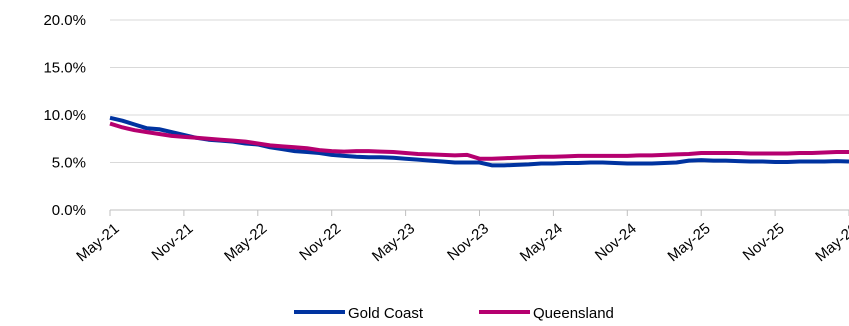 Image resolution: width=849 pixels, height=326 pixels. I want to click on series-lines, so click(479, 141).